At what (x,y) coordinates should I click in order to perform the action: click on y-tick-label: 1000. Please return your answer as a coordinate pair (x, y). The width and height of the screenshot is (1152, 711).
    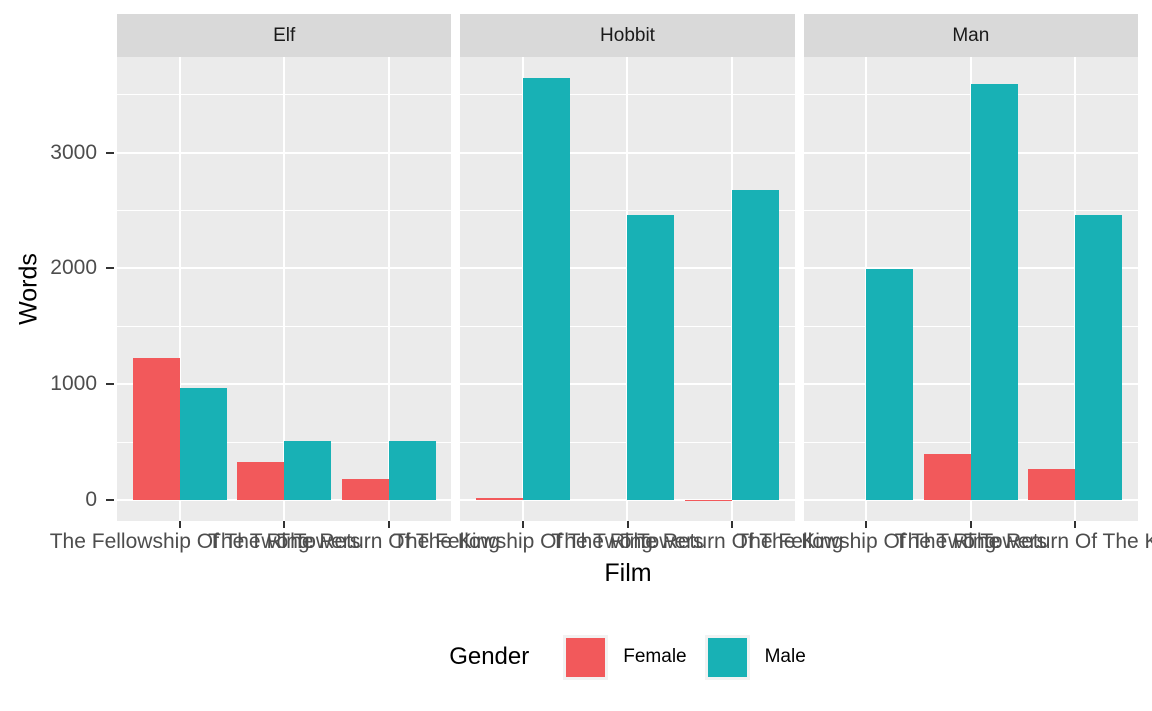
    Looking at the image, I should click on (73, 384).